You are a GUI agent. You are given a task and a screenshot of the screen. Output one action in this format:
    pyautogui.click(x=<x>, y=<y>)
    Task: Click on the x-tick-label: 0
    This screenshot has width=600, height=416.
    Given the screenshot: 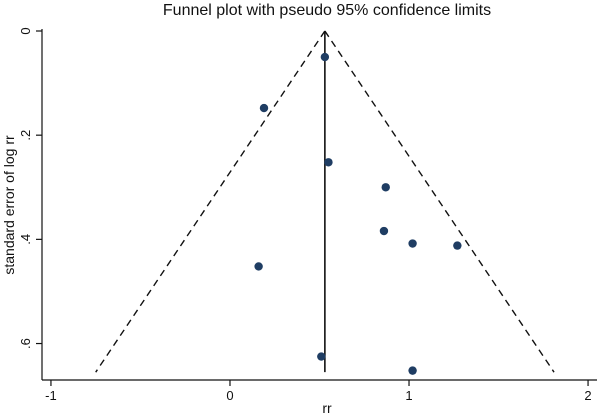 What is the action you would take?
    pyautogui.click(x=229, y=395)
    